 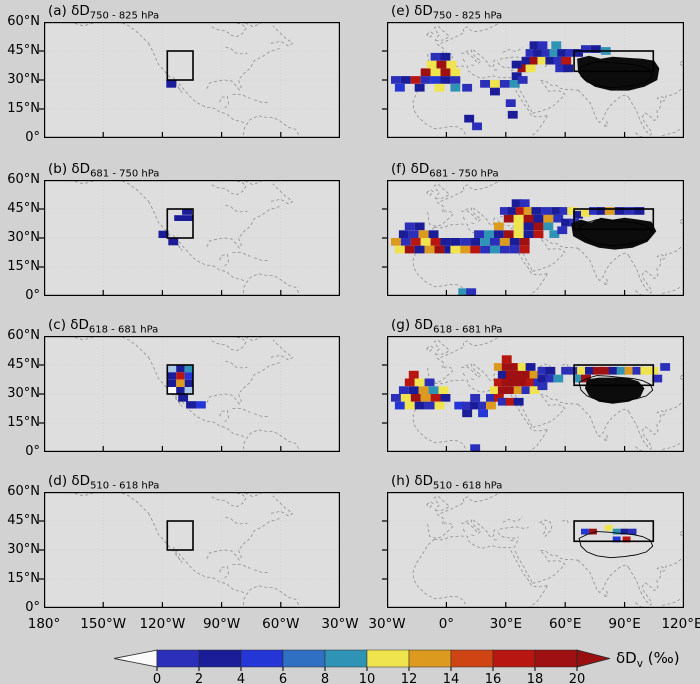 What do you see at coordinates (467, 16) in the screenshot?
I see `panel-layer-range: 750 - 825 hPa` at bounding box center [467, 16].